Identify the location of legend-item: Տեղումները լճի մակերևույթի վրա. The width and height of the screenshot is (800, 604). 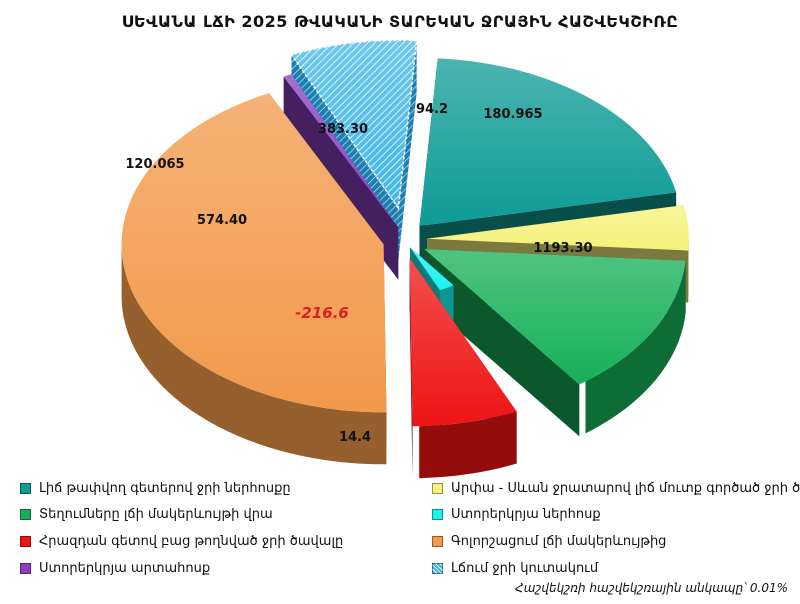
(146, 514).